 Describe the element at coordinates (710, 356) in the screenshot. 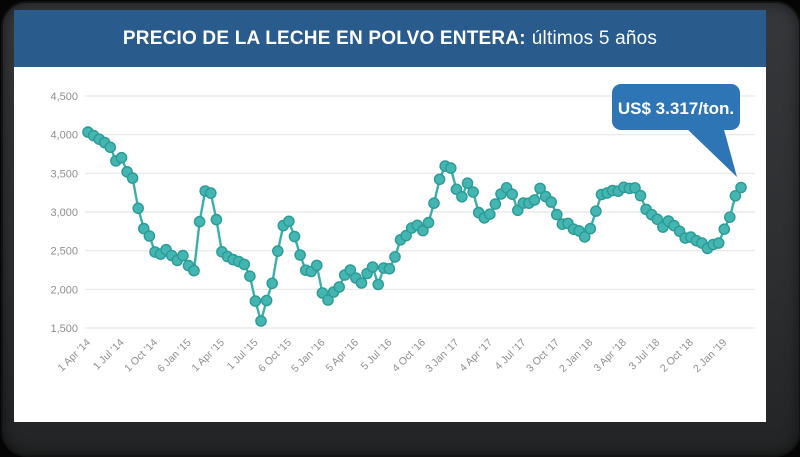

I see `x-tick-label: 2 Jan '19` at that location.